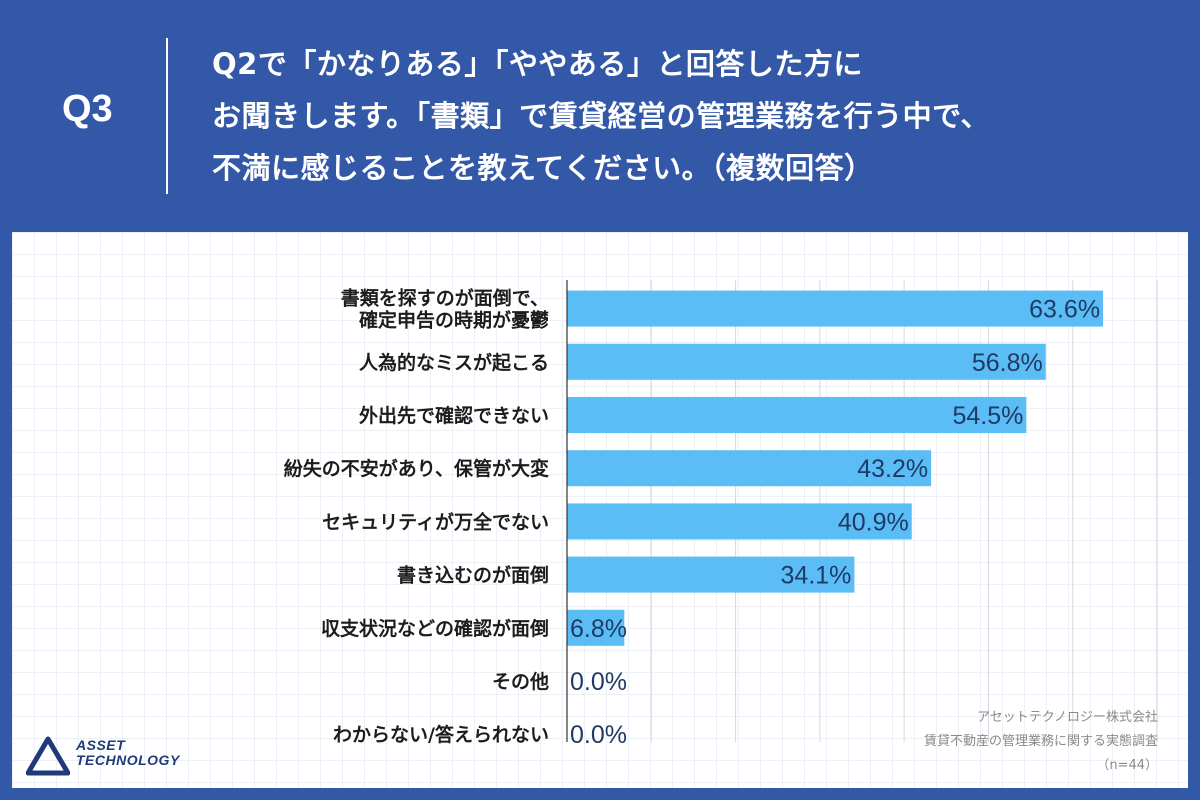 This screenshot has height=800, width=1200. What do you see at coordinates (1040, 741) in the screenshot?
I see `credit-survey: 賃貸不動産の管理業務に関する実態調査` at bounding box center [1040, 741].